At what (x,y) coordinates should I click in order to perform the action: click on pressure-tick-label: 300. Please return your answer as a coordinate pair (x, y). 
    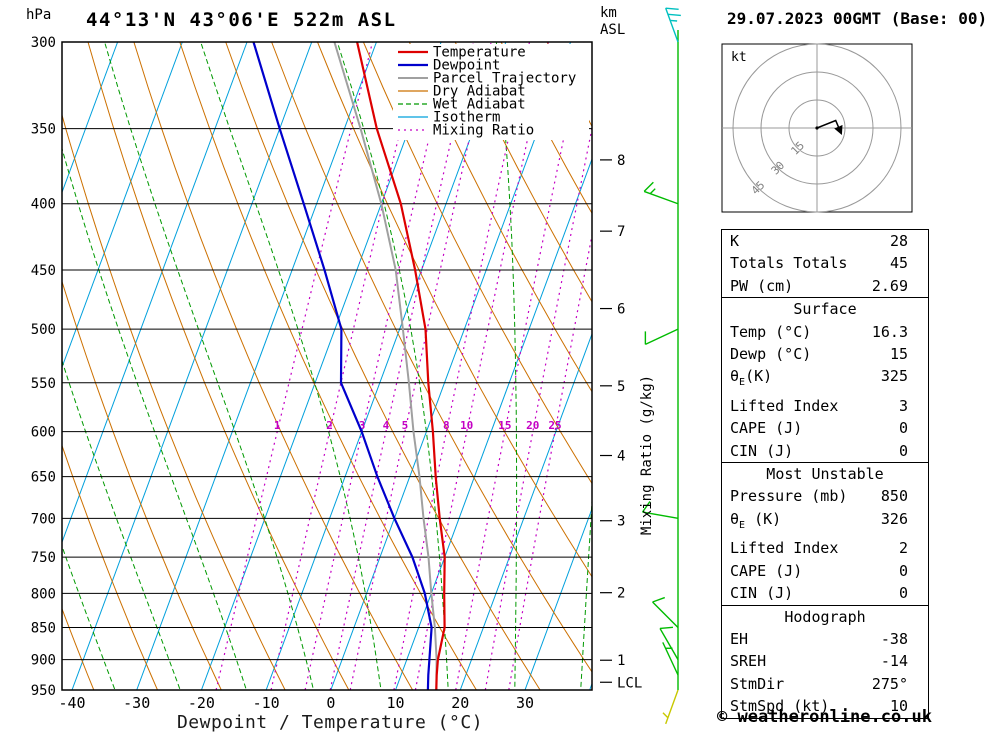
    Looking at the image, I should click on (43, 43).